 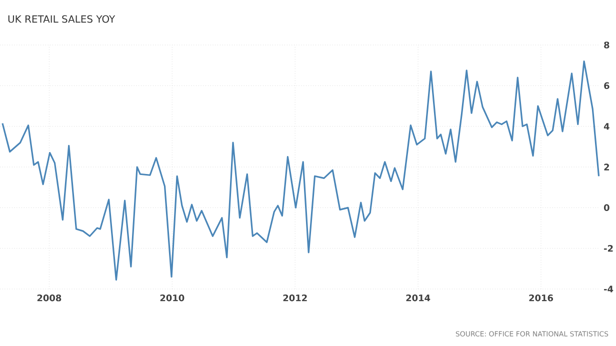 I want to click on y-tick-label: 6, so click(x=607, y=86).